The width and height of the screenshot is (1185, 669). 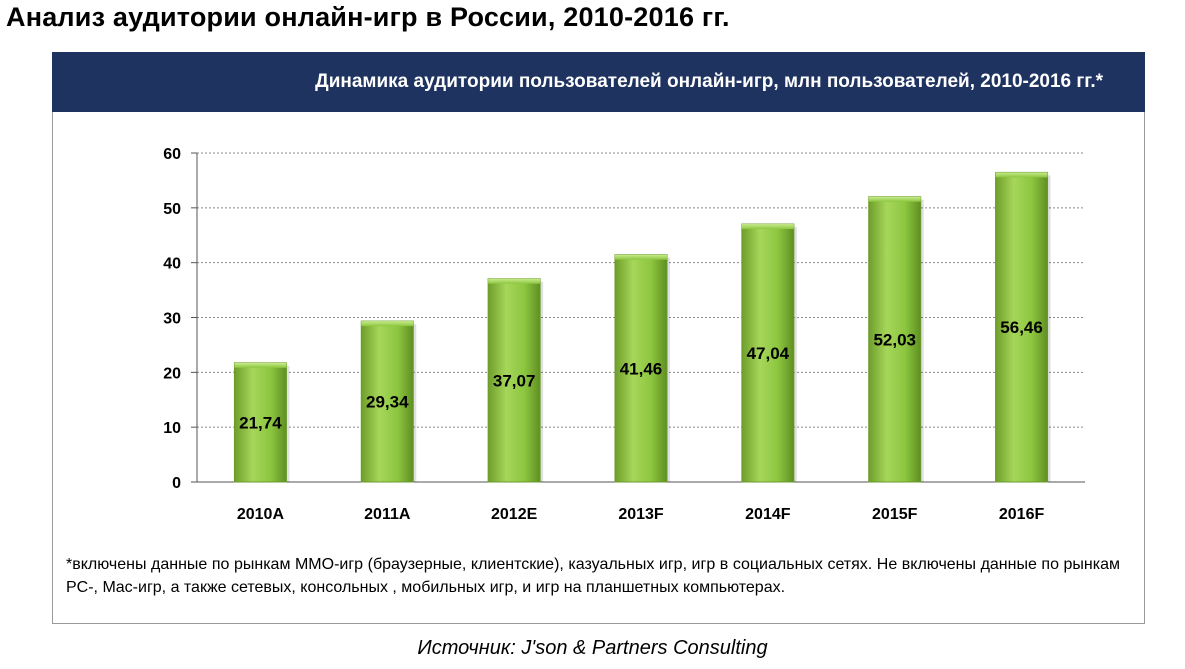 I want to click on y-tick-label: 0, so click(x=176, y=483).